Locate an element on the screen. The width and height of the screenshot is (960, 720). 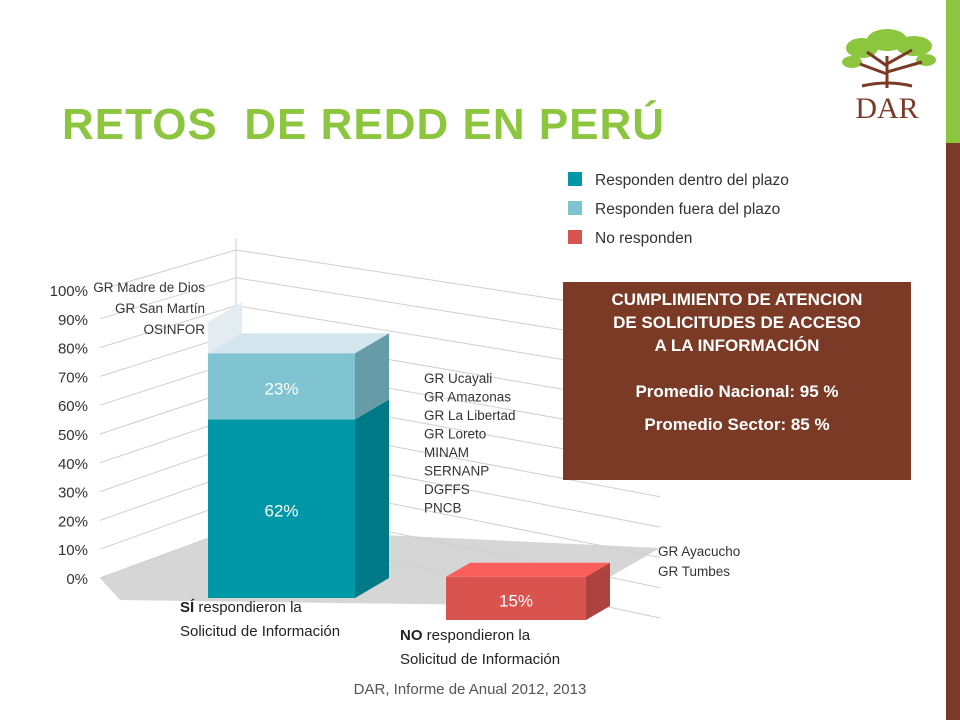
bar-si-fuera-front is located at coordinates (281, 386).